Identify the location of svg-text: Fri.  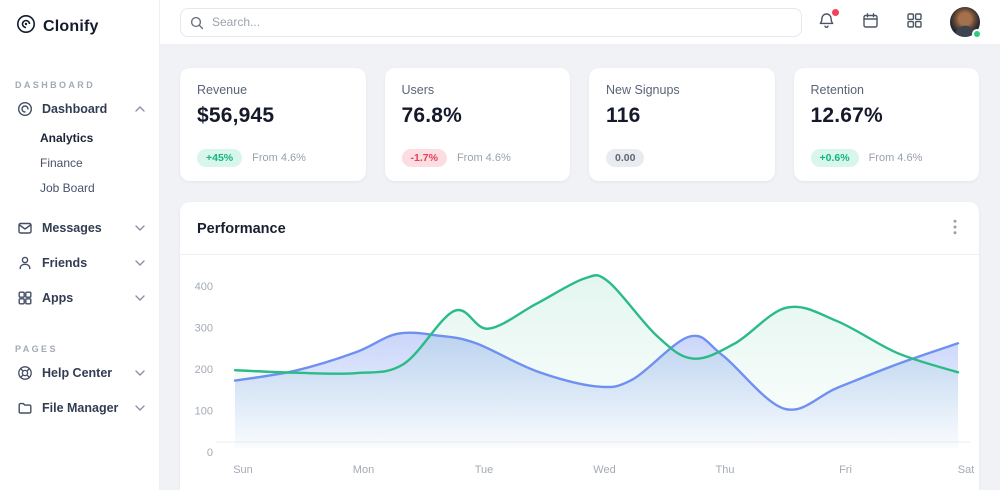
(845, 470).